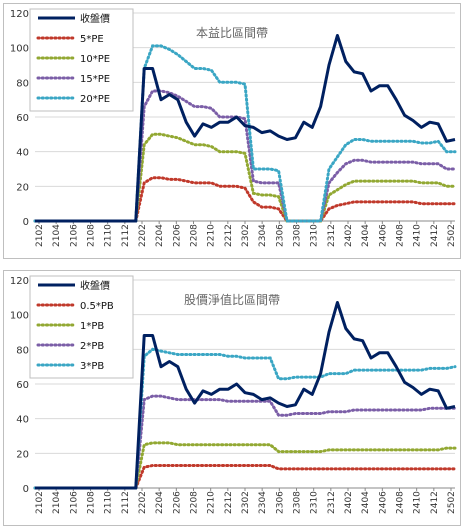 The width and height of the screenshot is (466, 530). Describe the element at coordinates (95, 99) in the screenshot. I see `legend-label: 20*PE` at that location.